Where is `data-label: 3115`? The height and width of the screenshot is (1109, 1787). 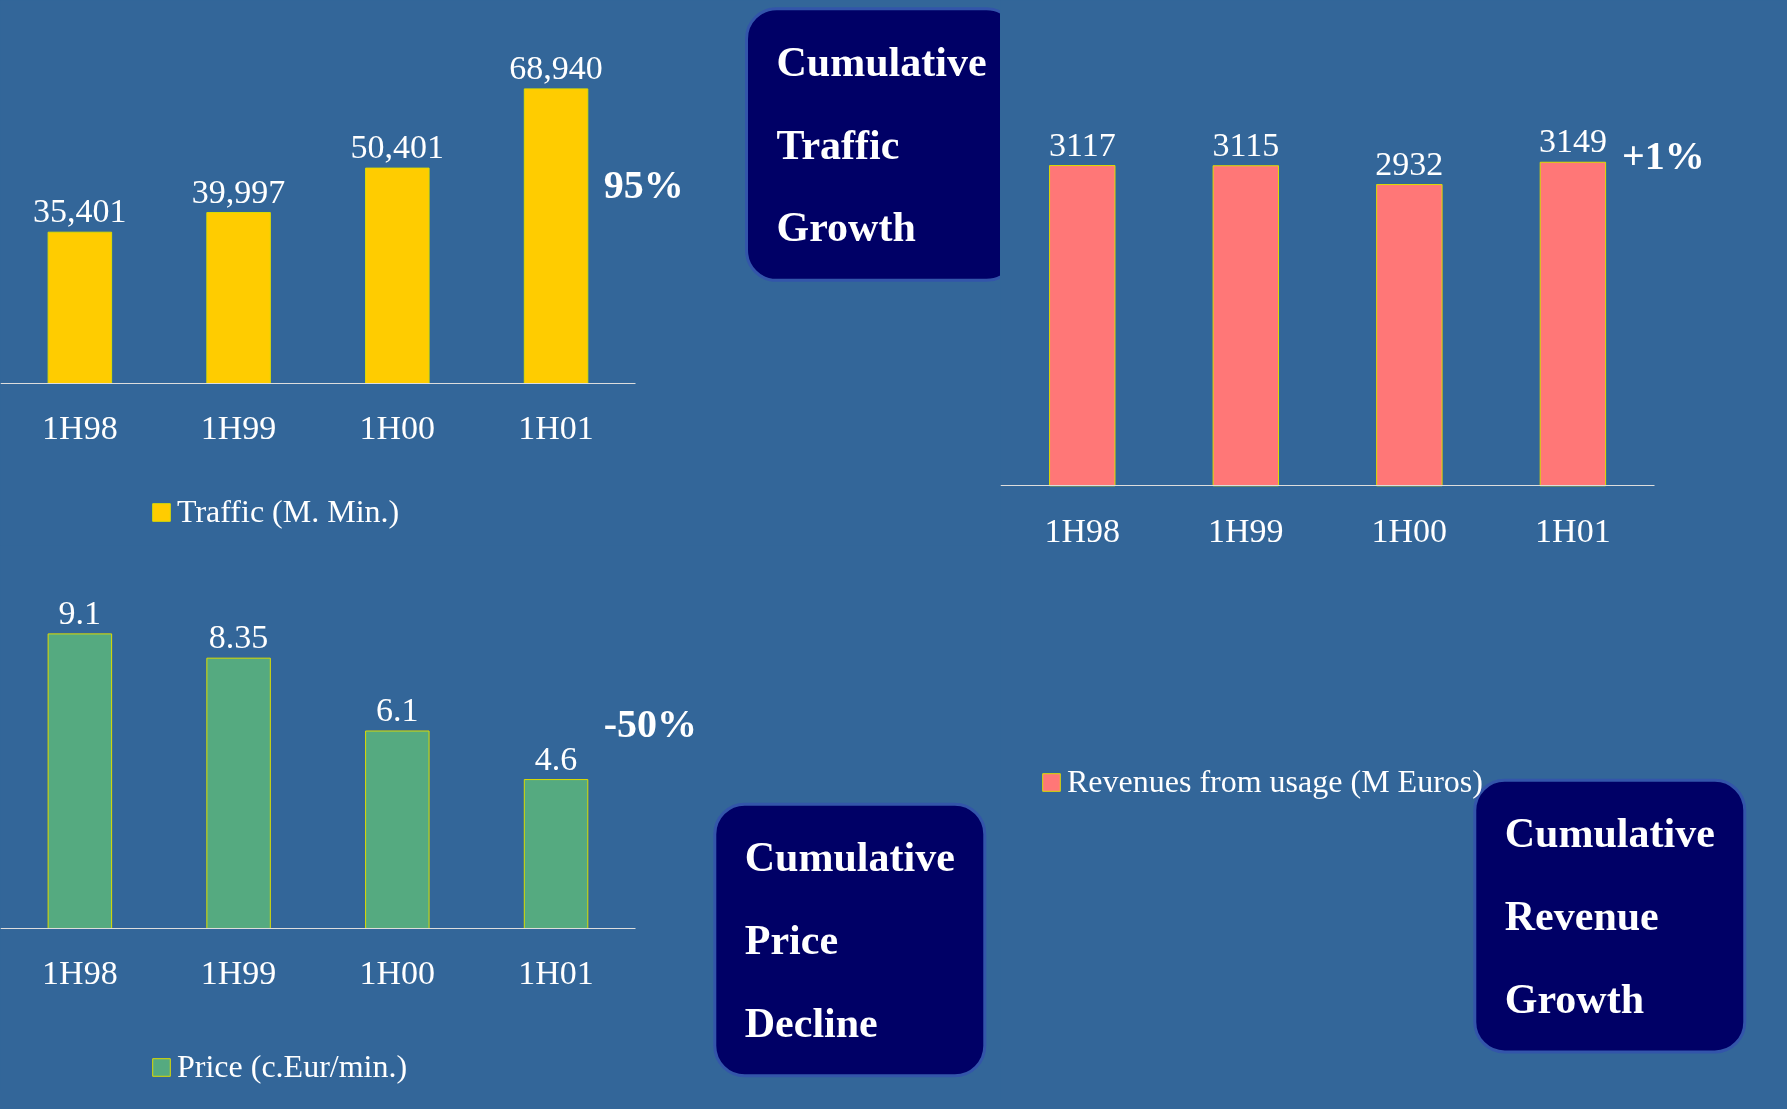 data-label: 3115 is located at coordinates (1246, 144).